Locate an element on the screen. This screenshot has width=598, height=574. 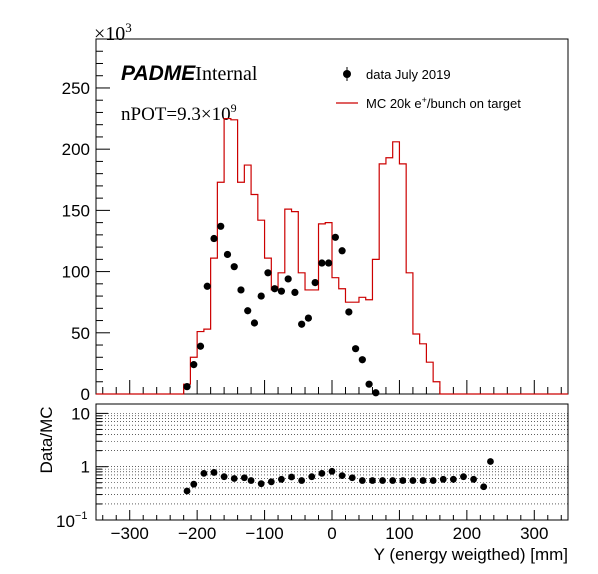
bottom-grid is located at coordinates (332, 467).